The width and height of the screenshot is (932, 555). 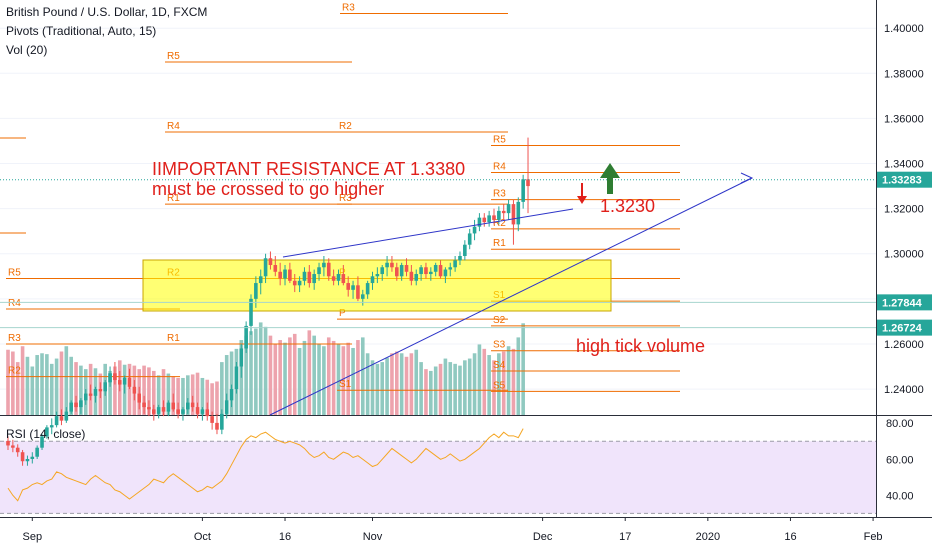 What do you see at coordinates (268, 189) in the screenshot?
I see `resistance-annotation-sub: must be crossed to go higher` at bounding box center [268, 189].